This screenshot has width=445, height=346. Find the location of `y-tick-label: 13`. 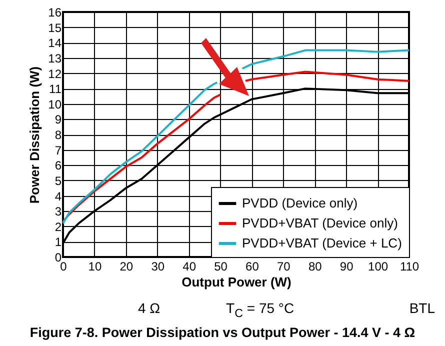

y-tick-label: 13 is located at coordinates (55, 58).